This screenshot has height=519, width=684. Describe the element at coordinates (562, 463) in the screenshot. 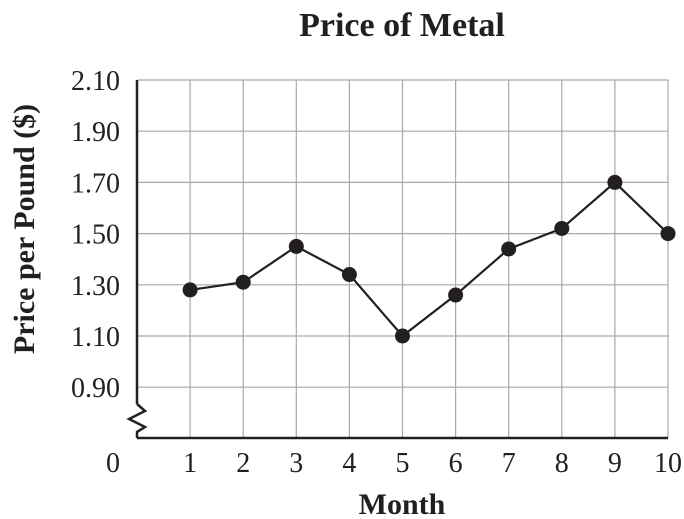

I see `x-tick-label: 8` at that location.